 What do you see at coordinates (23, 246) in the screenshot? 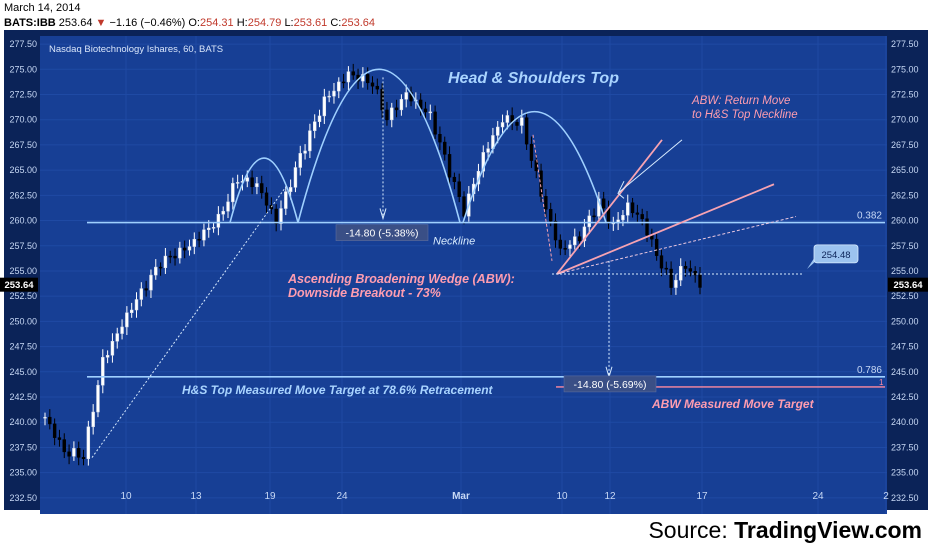
I see `y-tick-left-10: 257.50` at bounding box center [23, 246].